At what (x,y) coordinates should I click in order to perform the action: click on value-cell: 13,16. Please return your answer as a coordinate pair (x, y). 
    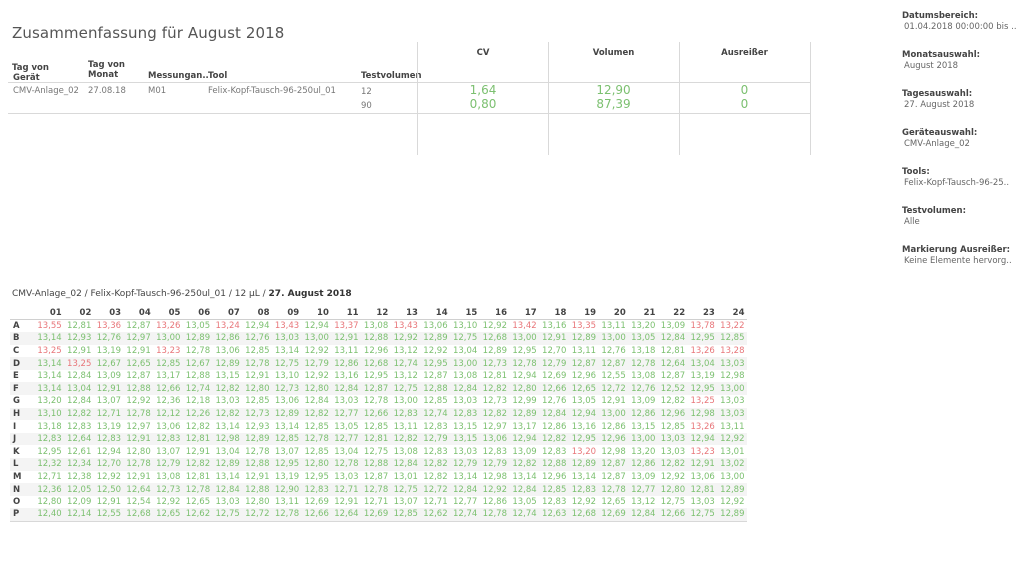
    Looking at the image, I should click on (584, 426).